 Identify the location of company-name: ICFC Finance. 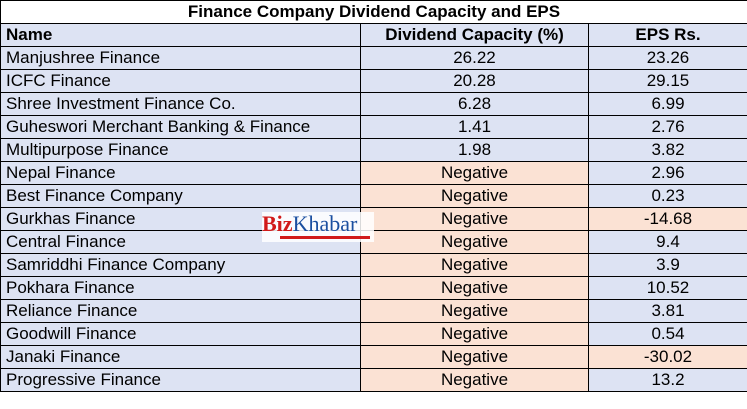
(180, 81).